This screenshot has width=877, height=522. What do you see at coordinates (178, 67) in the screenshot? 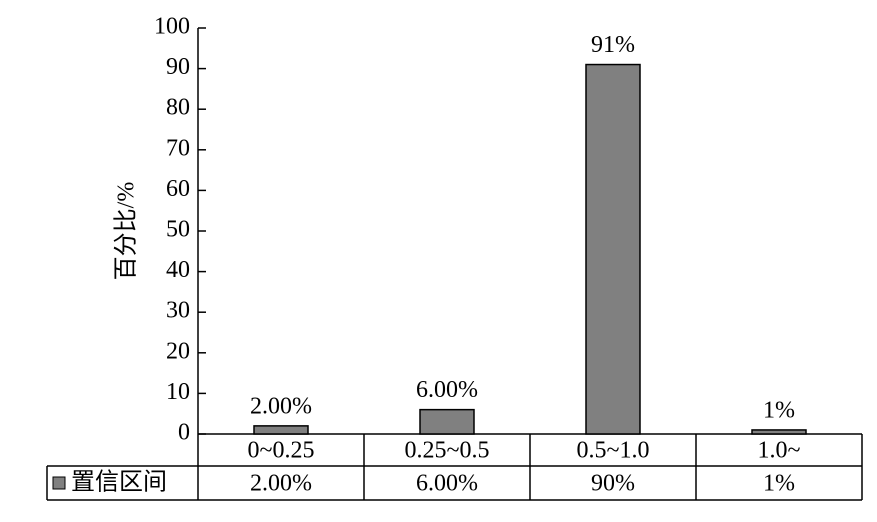
I see `y-tick-label: 90` at bounding box center [178, 67].